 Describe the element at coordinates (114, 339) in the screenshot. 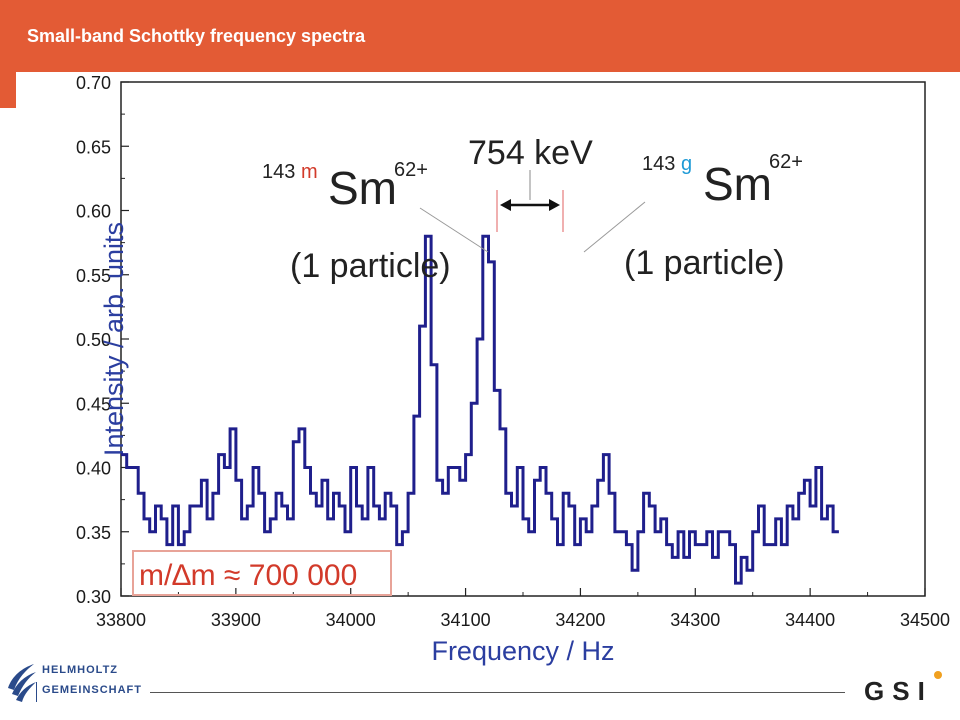

I see `y-axis-title: Intensity / arb. units` at that location.